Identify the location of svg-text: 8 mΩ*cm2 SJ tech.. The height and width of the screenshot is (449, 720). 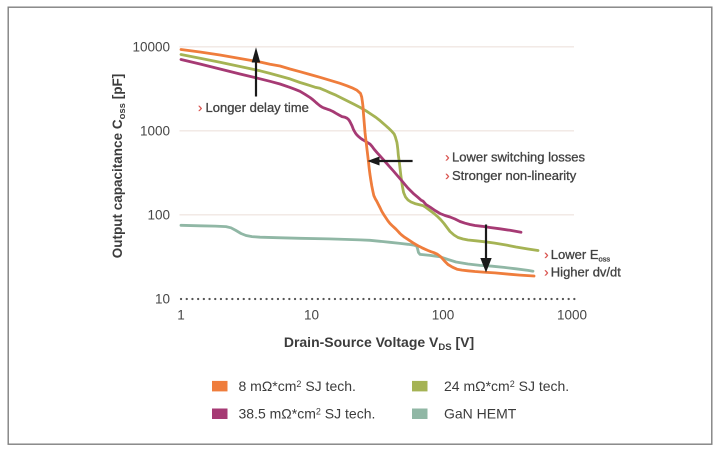
(297, 386).